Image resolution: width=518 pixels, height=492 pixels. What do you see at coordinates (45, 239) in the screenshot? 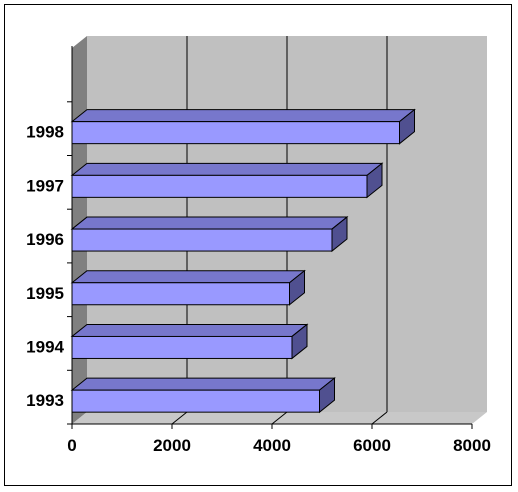
I see `y-tick-label: 1996` at bounding box center [45, 239].